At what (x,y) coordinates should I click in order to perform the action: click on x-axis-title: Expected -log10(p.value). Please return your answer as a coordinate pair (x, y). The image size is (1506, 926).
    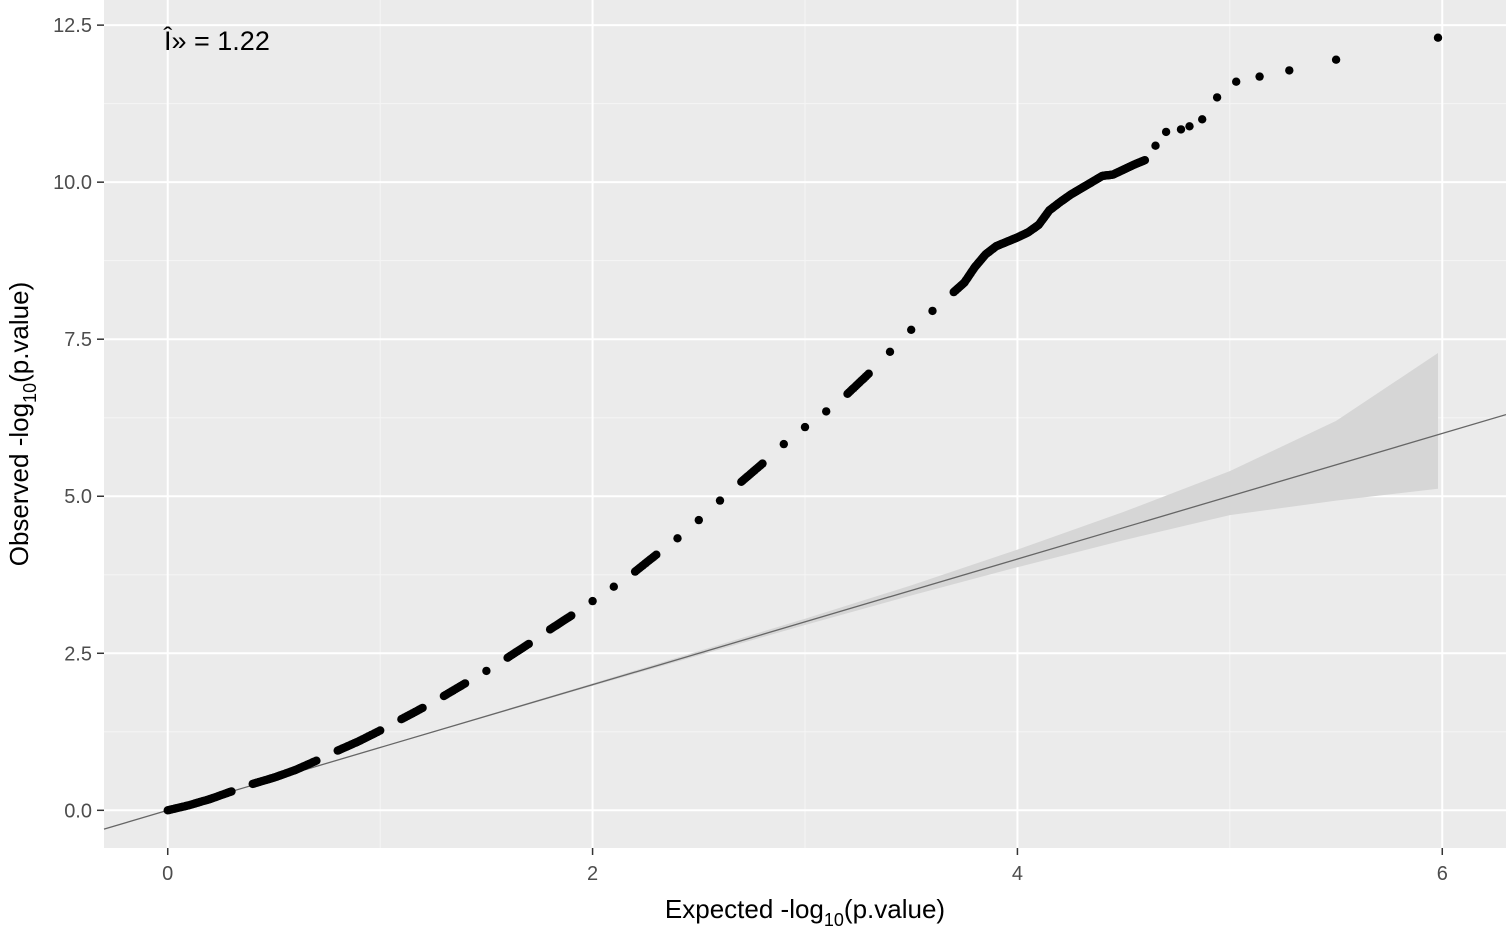
    Looking at the image, I should click on (805, 910).